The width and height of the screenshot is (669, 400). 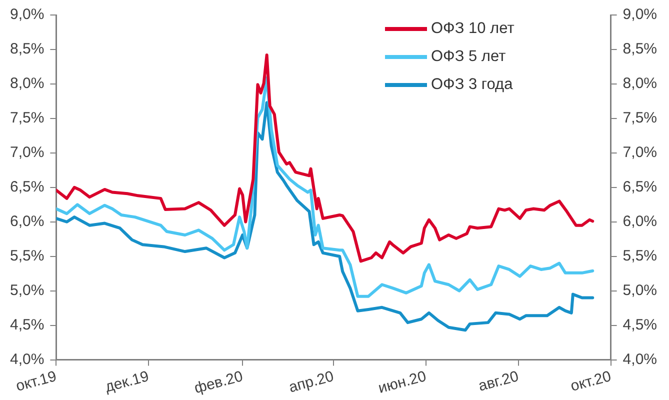 What do you see at coordinates (640, 118) in the screenshot?
I see `y2-tick-label: 7,5%` at bounding box center [640, 118].